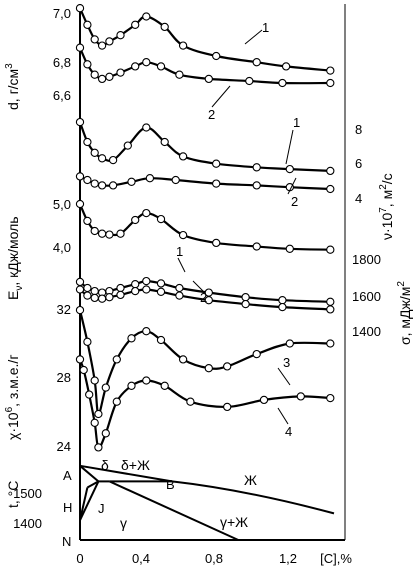 The width and height of the screenshot is (416, 572). Describe the element at coordinates (170, 484) in the screenshot. I see `point-label-b: B` at that location.